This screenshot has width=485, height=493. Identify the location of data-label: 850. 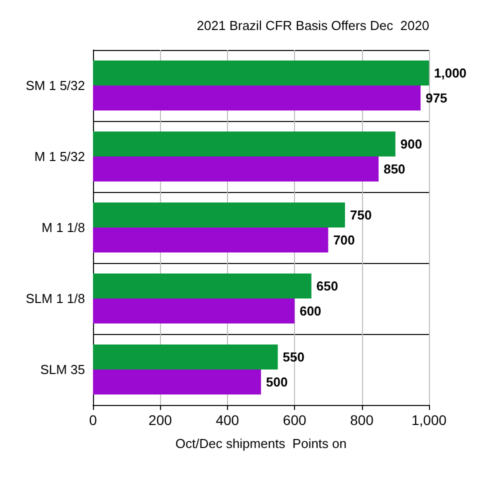
(395, 169).